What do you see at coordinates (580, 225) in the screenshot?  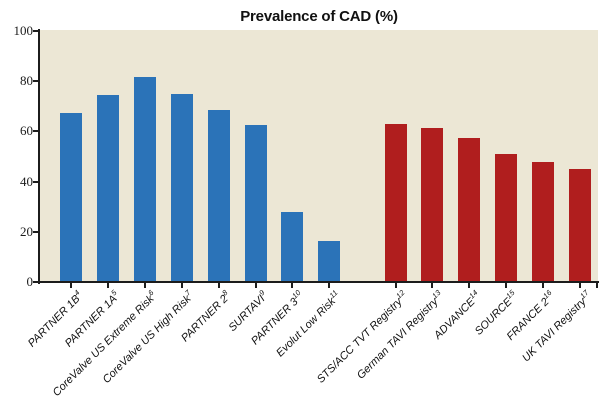 I see `bar-uk-tavi-registry` at bounding box center [580, 225].